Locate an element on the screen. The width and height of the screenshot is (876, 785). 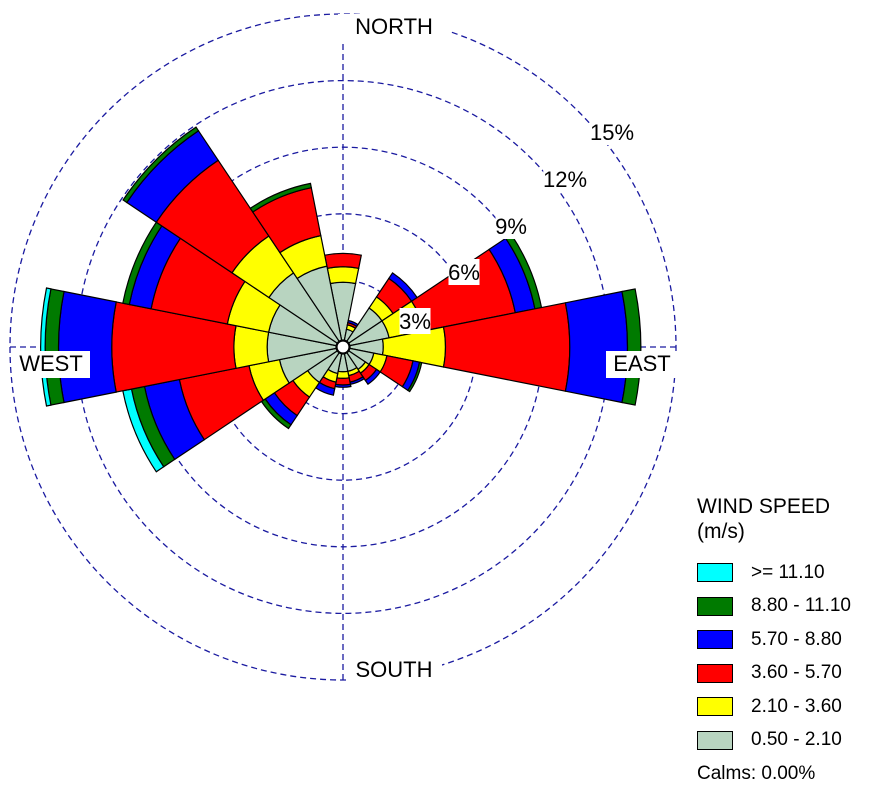
legend-label: 5.70 - 8.80 is located at coordinates (796, 639).